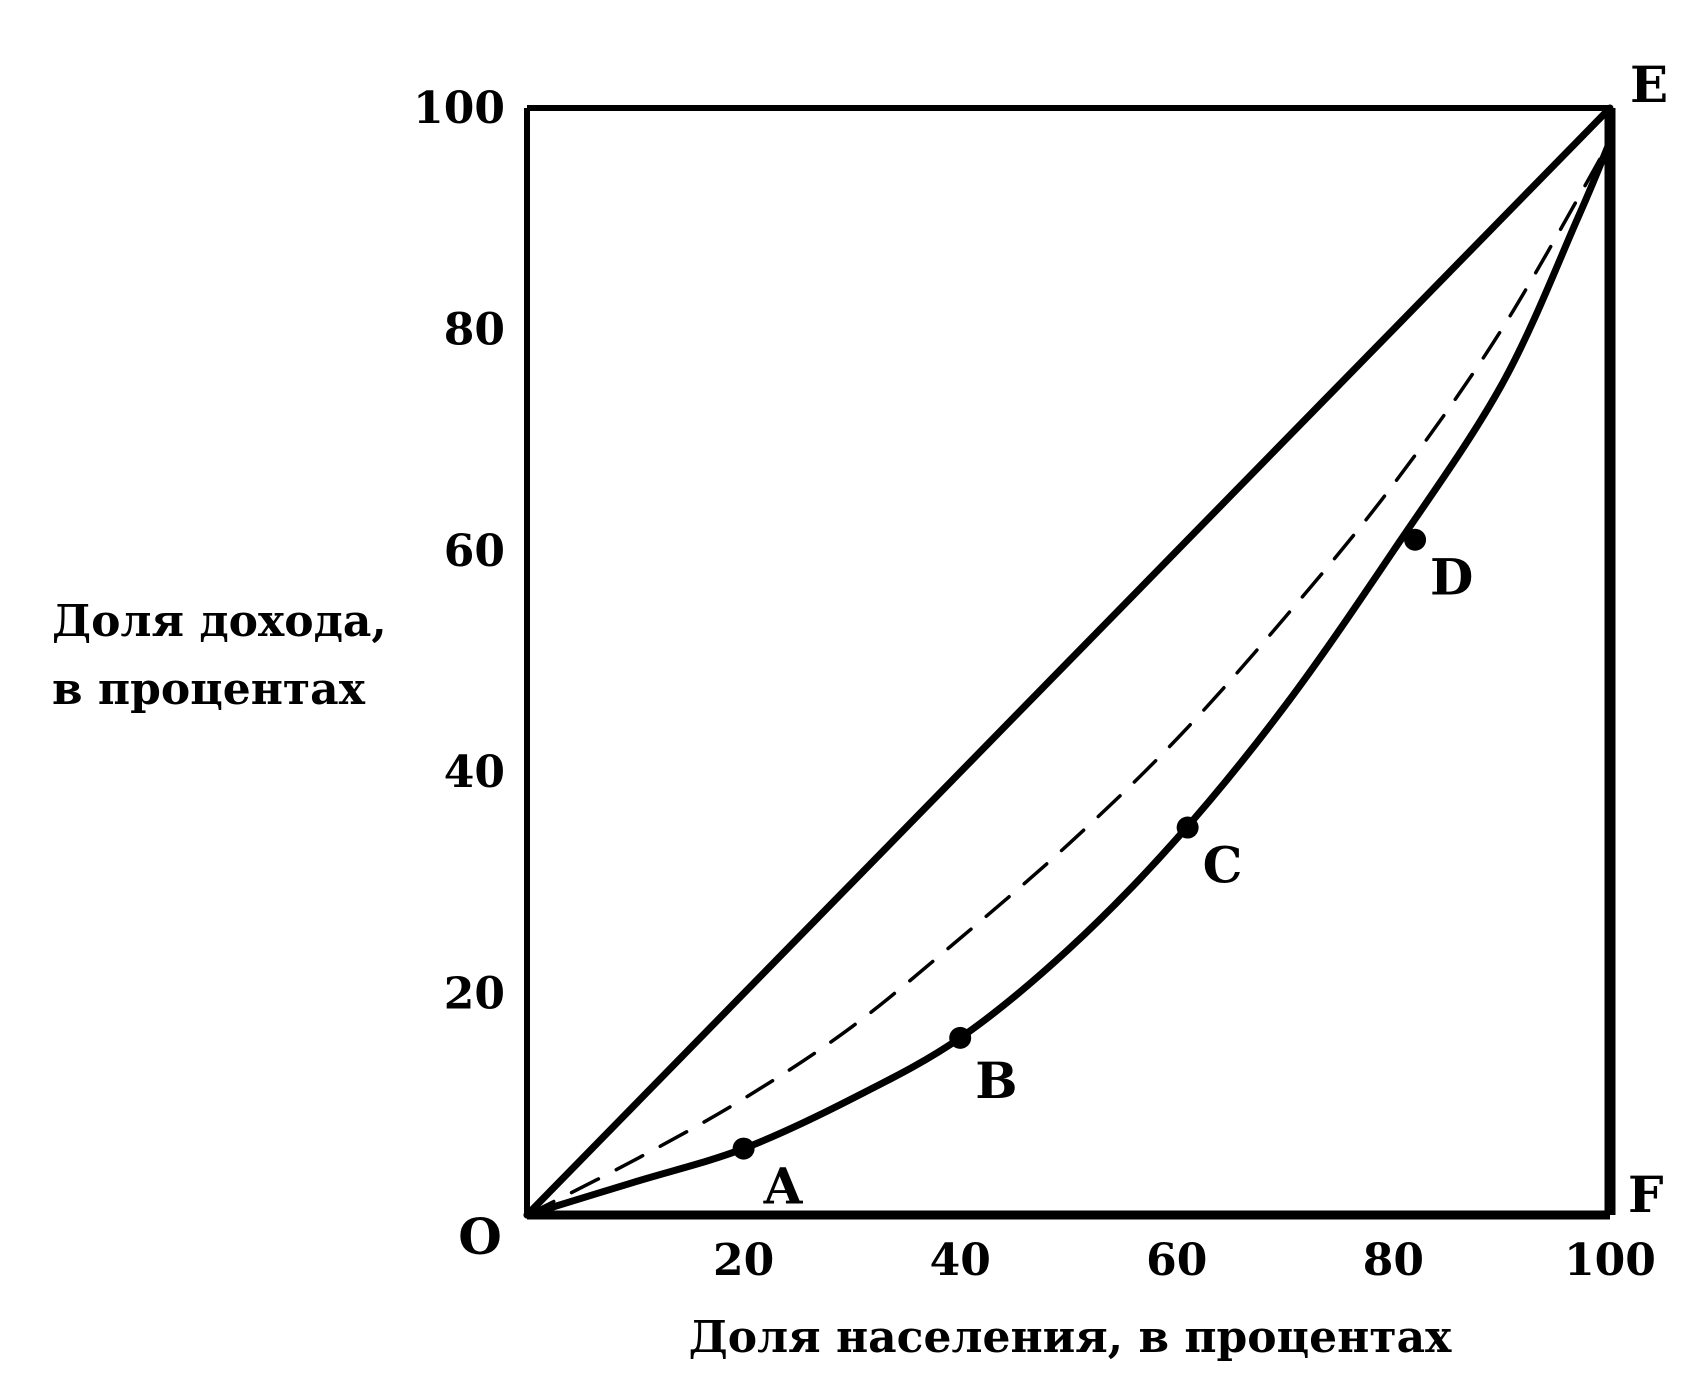 This screenshot has width=1703, height=1381. I want to click on point-label-b: B, so click(996, 1080).